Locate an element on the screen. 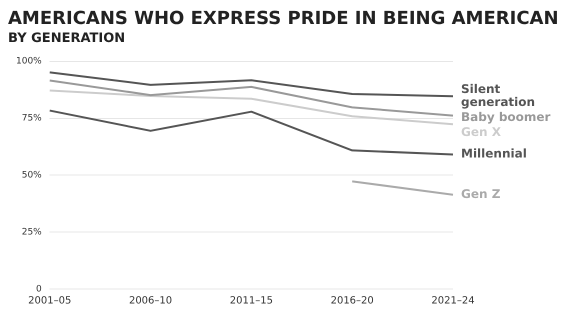 Image resolution: width=571 pixels, height=323 pixels. x-tick-label: 2016–20 is located at coordinates (352, 301).